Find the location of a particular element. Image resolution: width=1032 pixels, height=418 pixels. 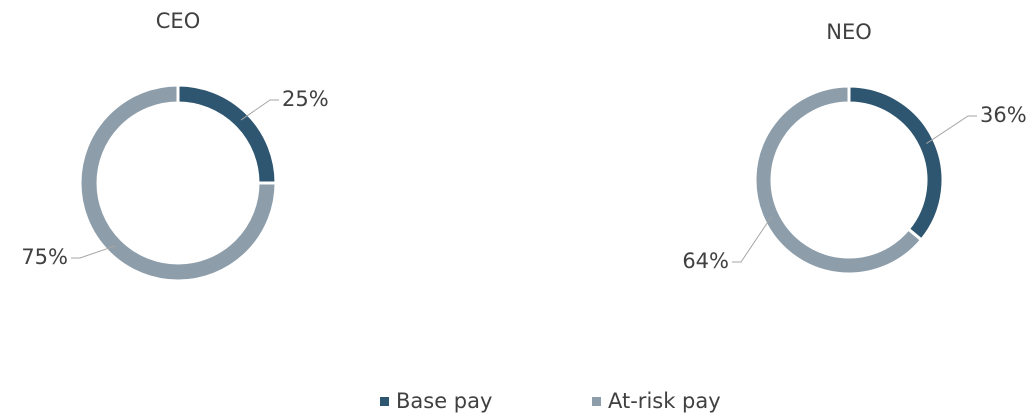

chart-title: CEO is located at coordinates (178, 21).